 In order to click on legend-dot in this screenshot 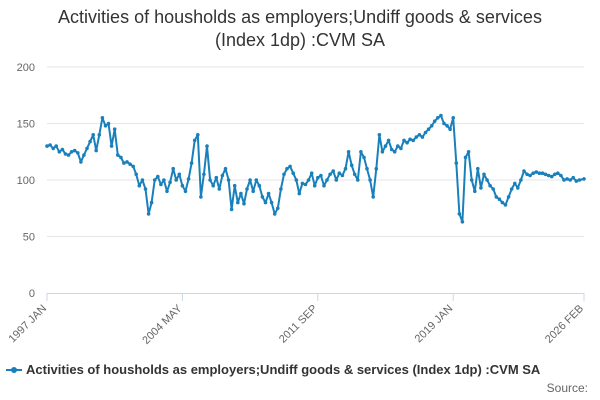, I will do `click(14, 369)`.